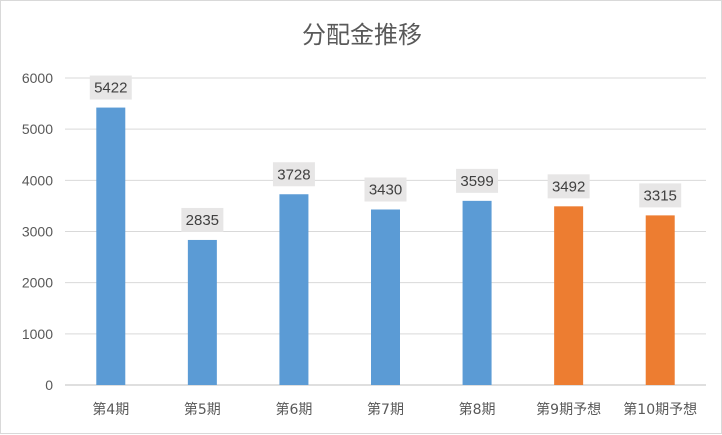  What do you see at coordinates (37, 180) in the screenshot?
I see `y-tick-label: 4000` at bounding box center [37, 180].